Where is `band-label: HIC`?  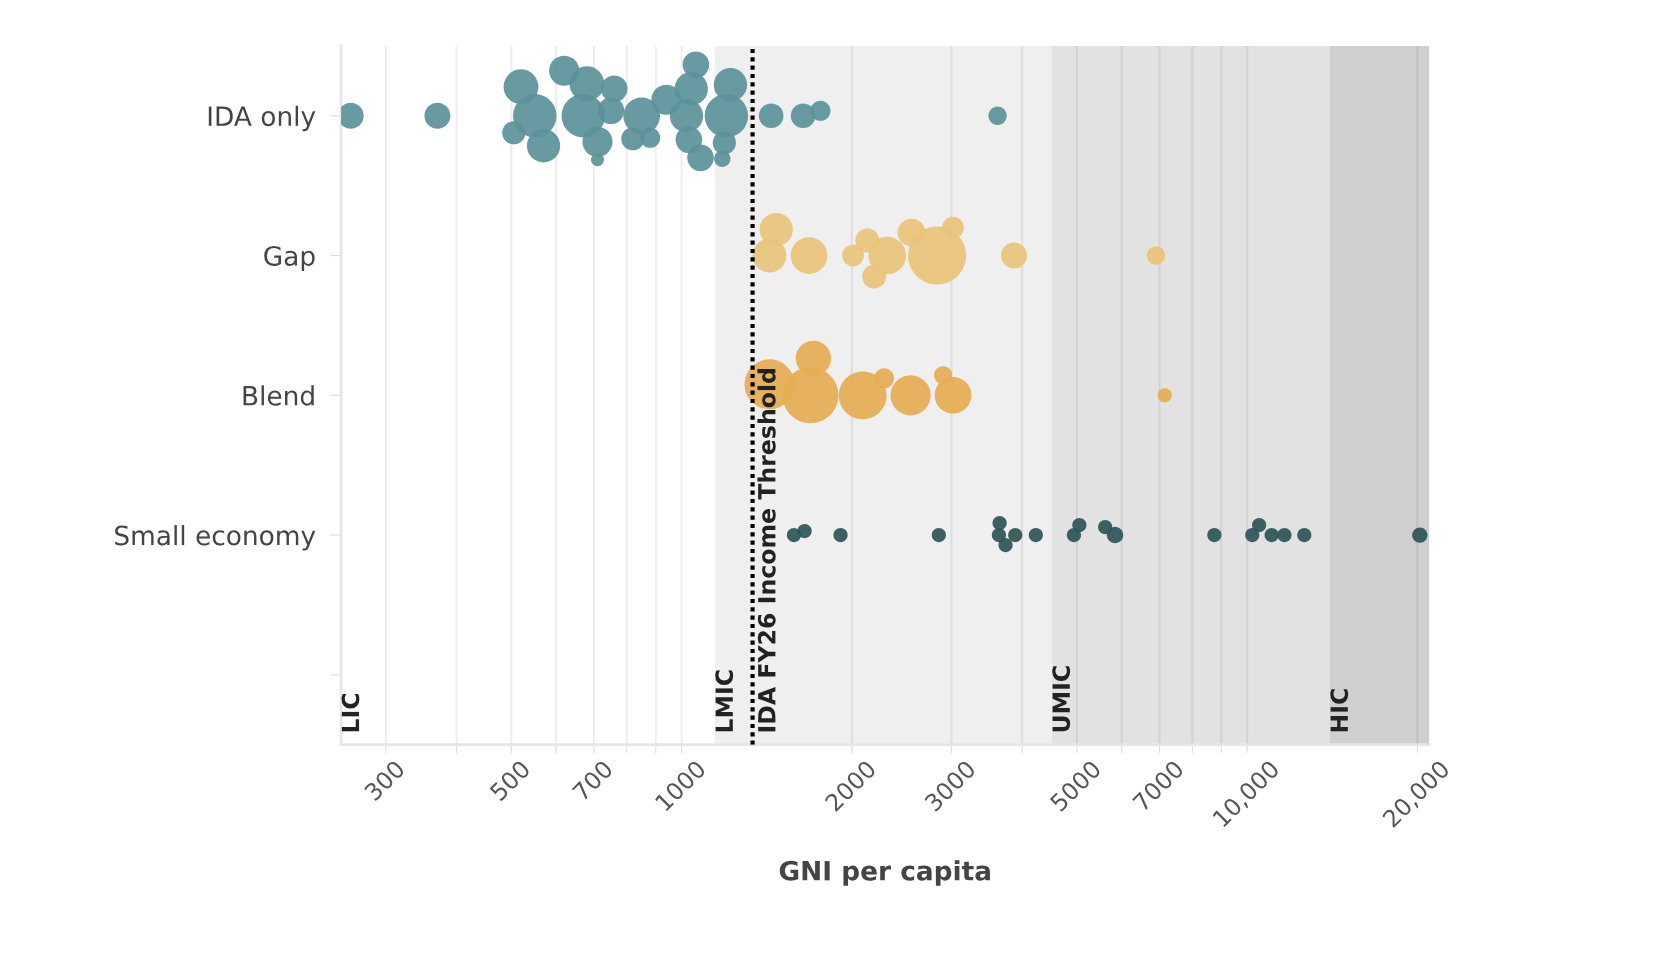 band-label: HIC is located at coordinates (1339, 710).